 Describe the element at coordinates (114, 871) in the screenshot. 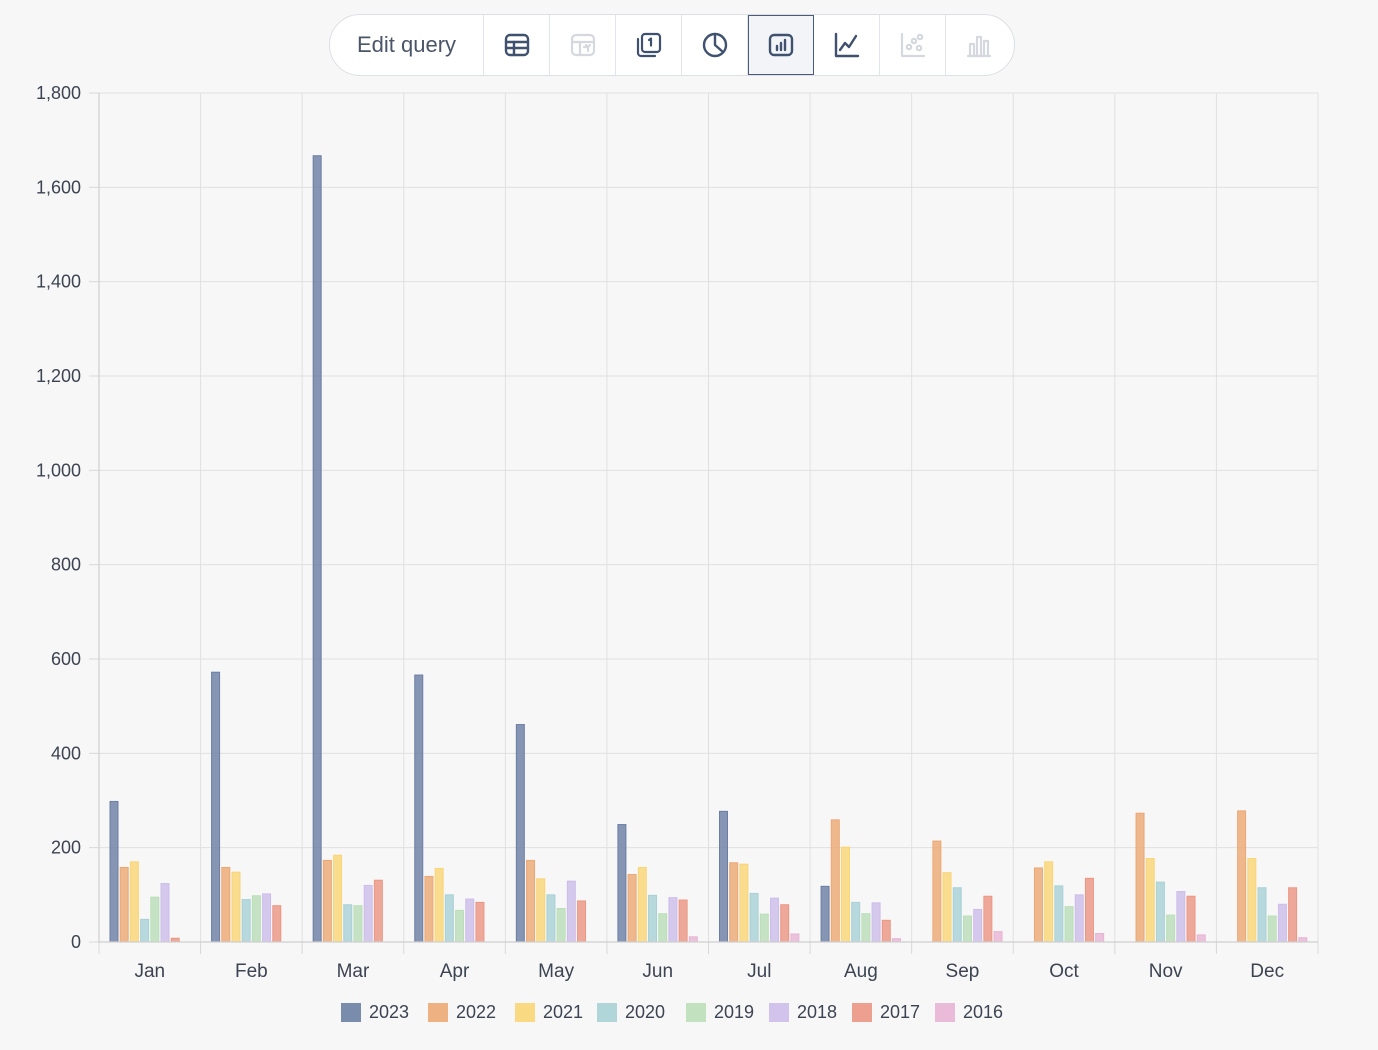

I see `bar-2023-jan` at that location.